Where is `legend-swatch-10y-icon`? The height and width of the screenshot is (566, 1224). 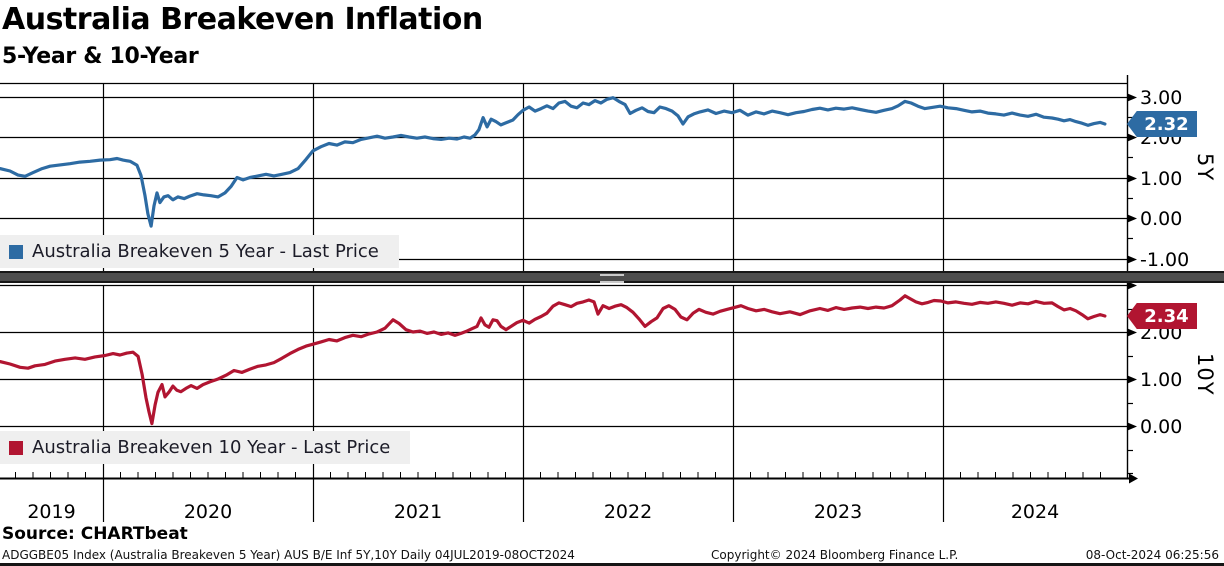 legend-swatch-10y-icon is located at coordinates (16, 447).